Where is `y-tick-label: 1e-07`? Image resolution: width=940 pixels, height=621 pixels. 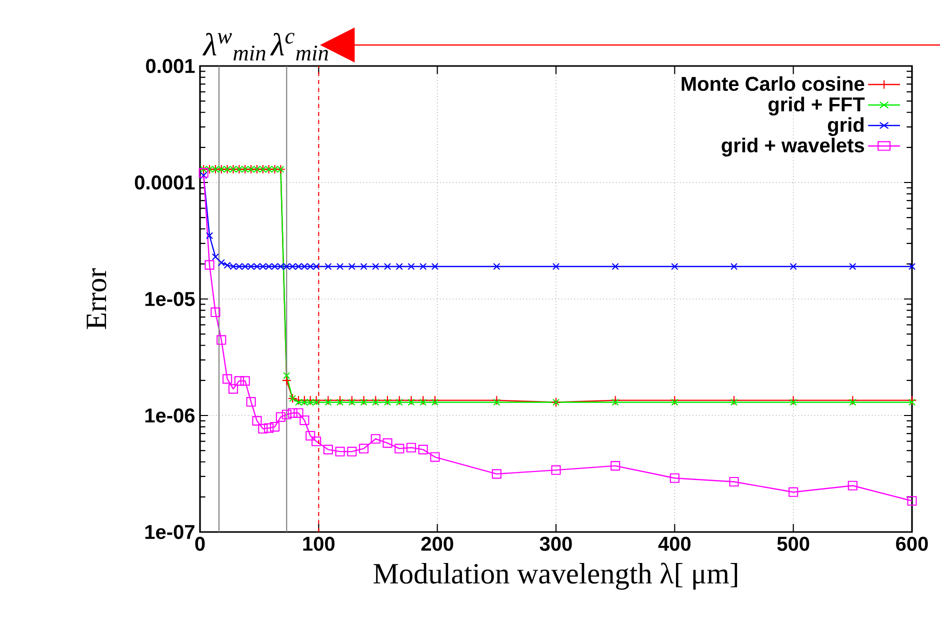 y-tick-label: 1e-07 is located at coordinates (169, 532).